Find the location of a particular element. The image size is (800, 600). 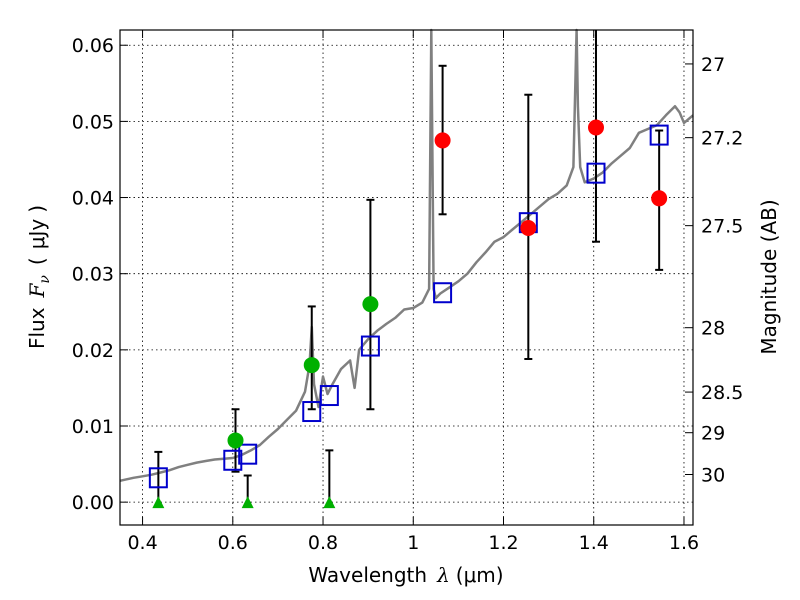

y-axis-label-paren-close: ) is located at coordinates (37, 209).